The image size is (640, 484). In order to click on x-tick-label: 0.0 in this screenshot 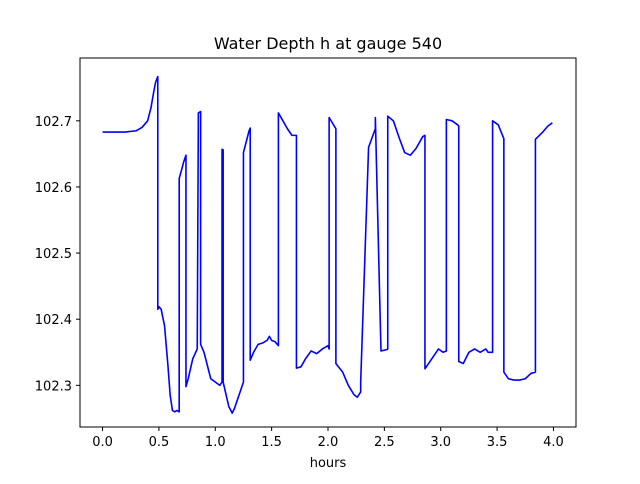, I will do `click(102, 442)`.